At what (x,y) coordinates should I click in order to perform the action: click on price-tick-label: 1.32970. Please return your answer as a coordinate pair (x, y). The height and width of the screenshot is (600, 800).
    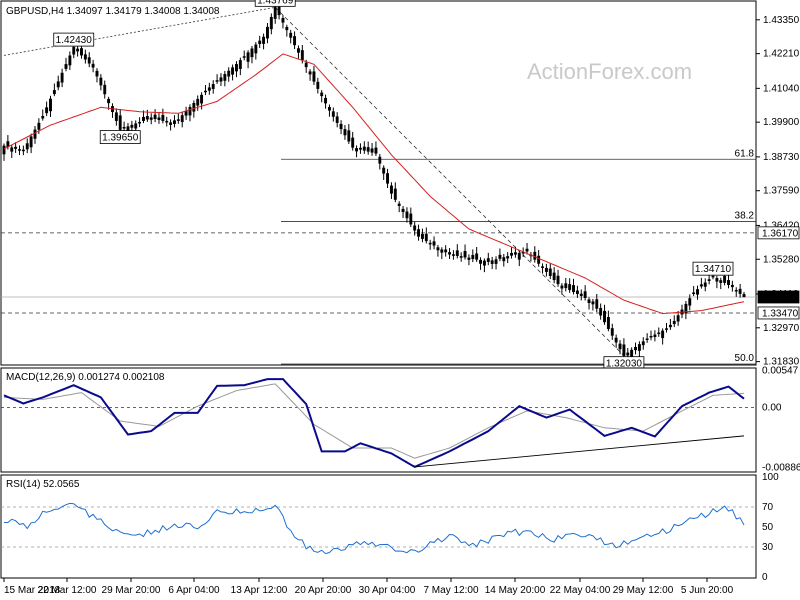
    Looking at the image, I should click on (781, 328).